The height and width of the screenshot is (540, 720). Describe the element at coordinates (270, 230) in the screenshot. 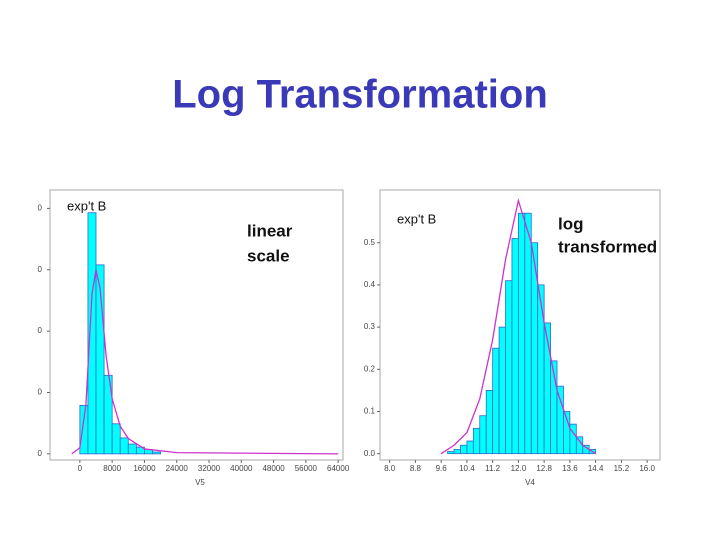

I see `annotation: linear` at that location.